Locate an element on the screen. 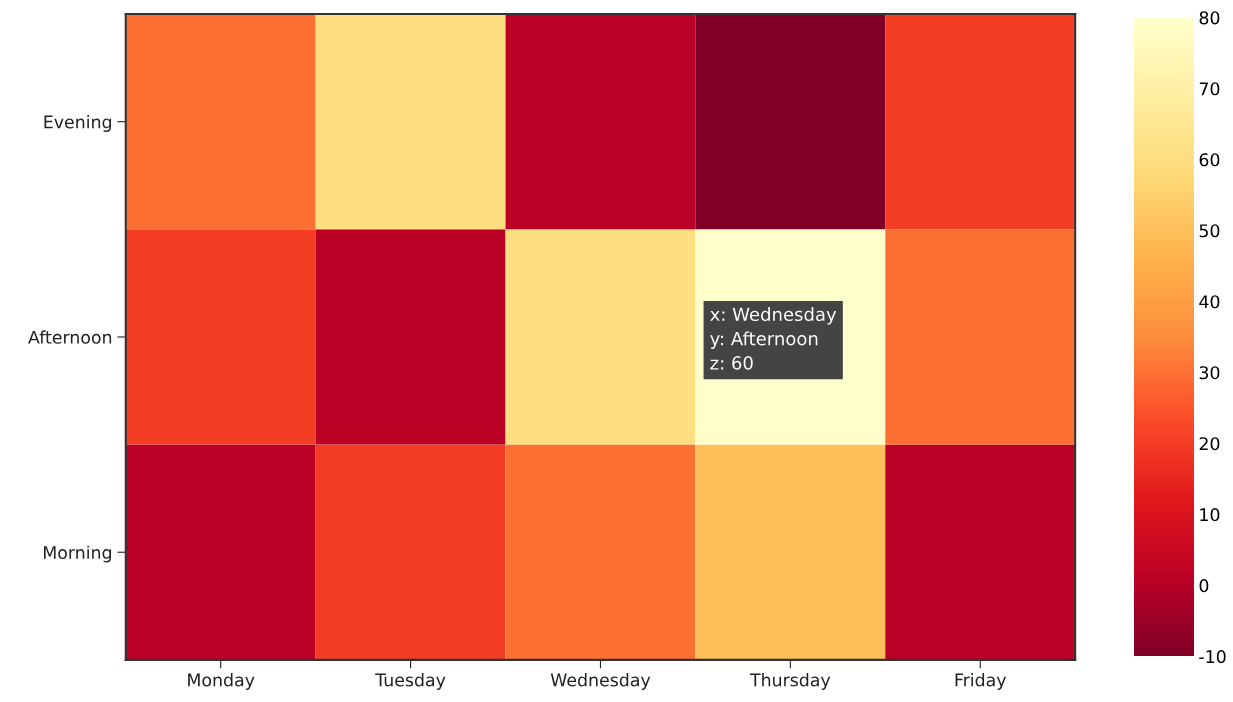 The image size is (1233, 702). annotation: x: Wednesday y: Afternoon z: 60 is located at coordinates (773, 338).